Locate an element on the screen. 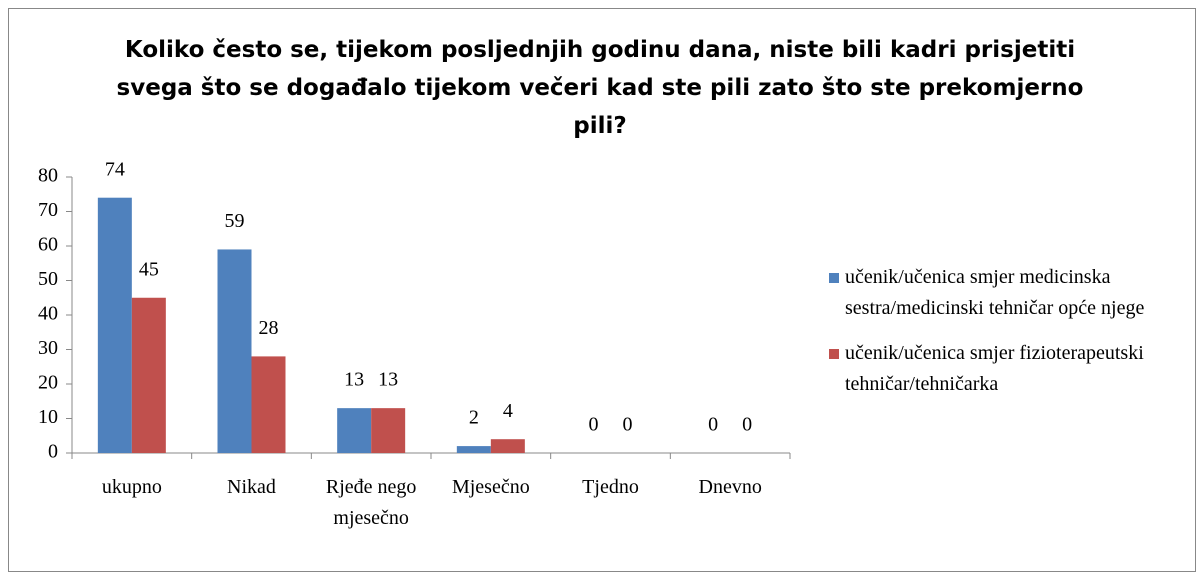 This screenshot has height=572, width=1204. data-label: 28 is located at coordinates (269, 328).